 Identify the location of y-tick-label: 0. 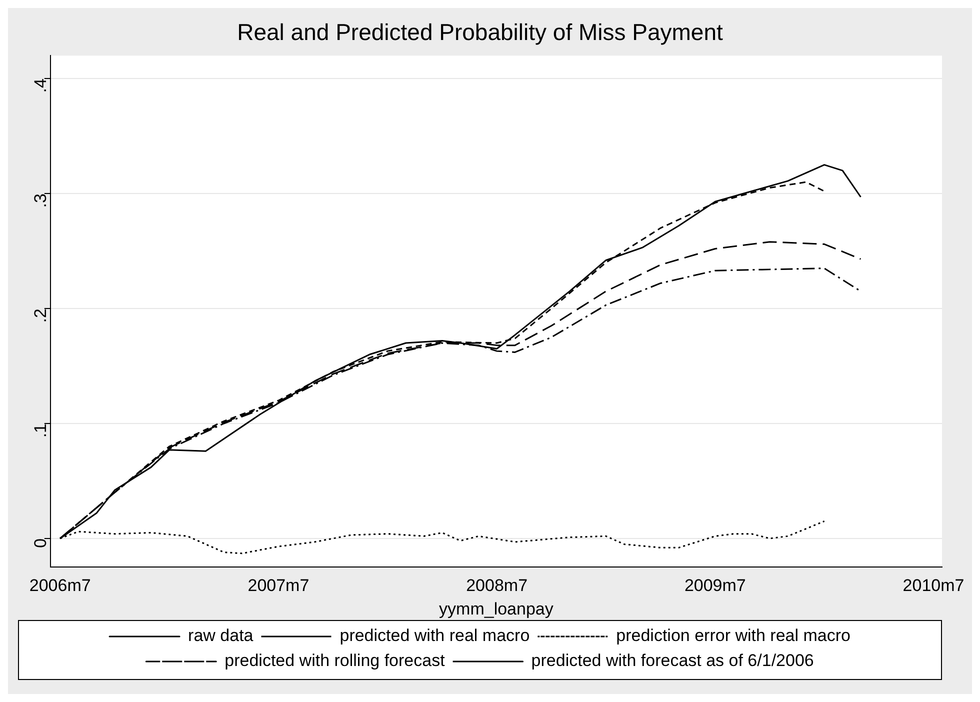
(40, 543).